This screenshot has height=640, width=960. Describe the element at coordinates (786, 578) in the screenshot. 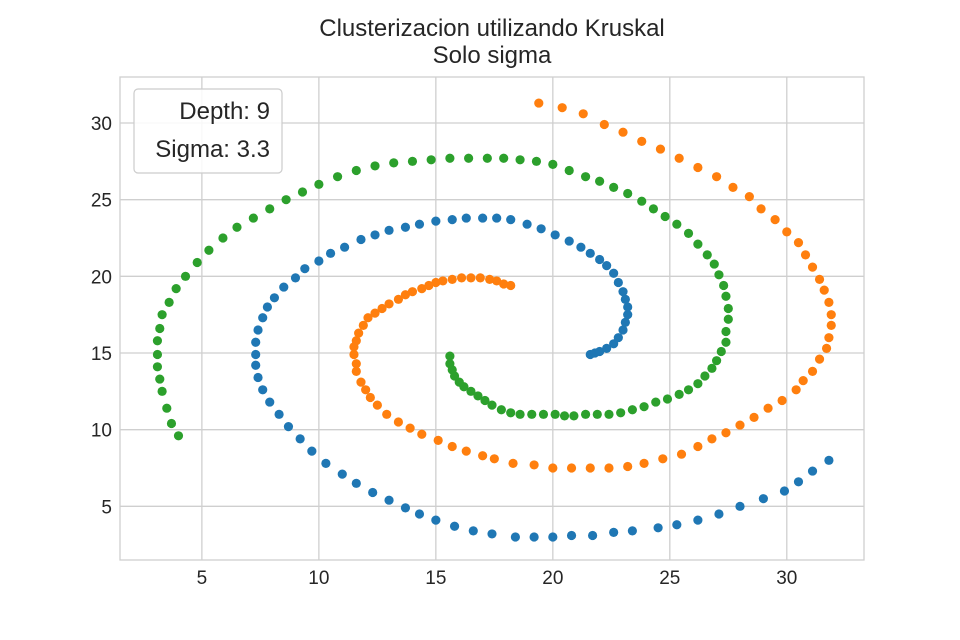

I see `x-tick-label: 30` at that location.